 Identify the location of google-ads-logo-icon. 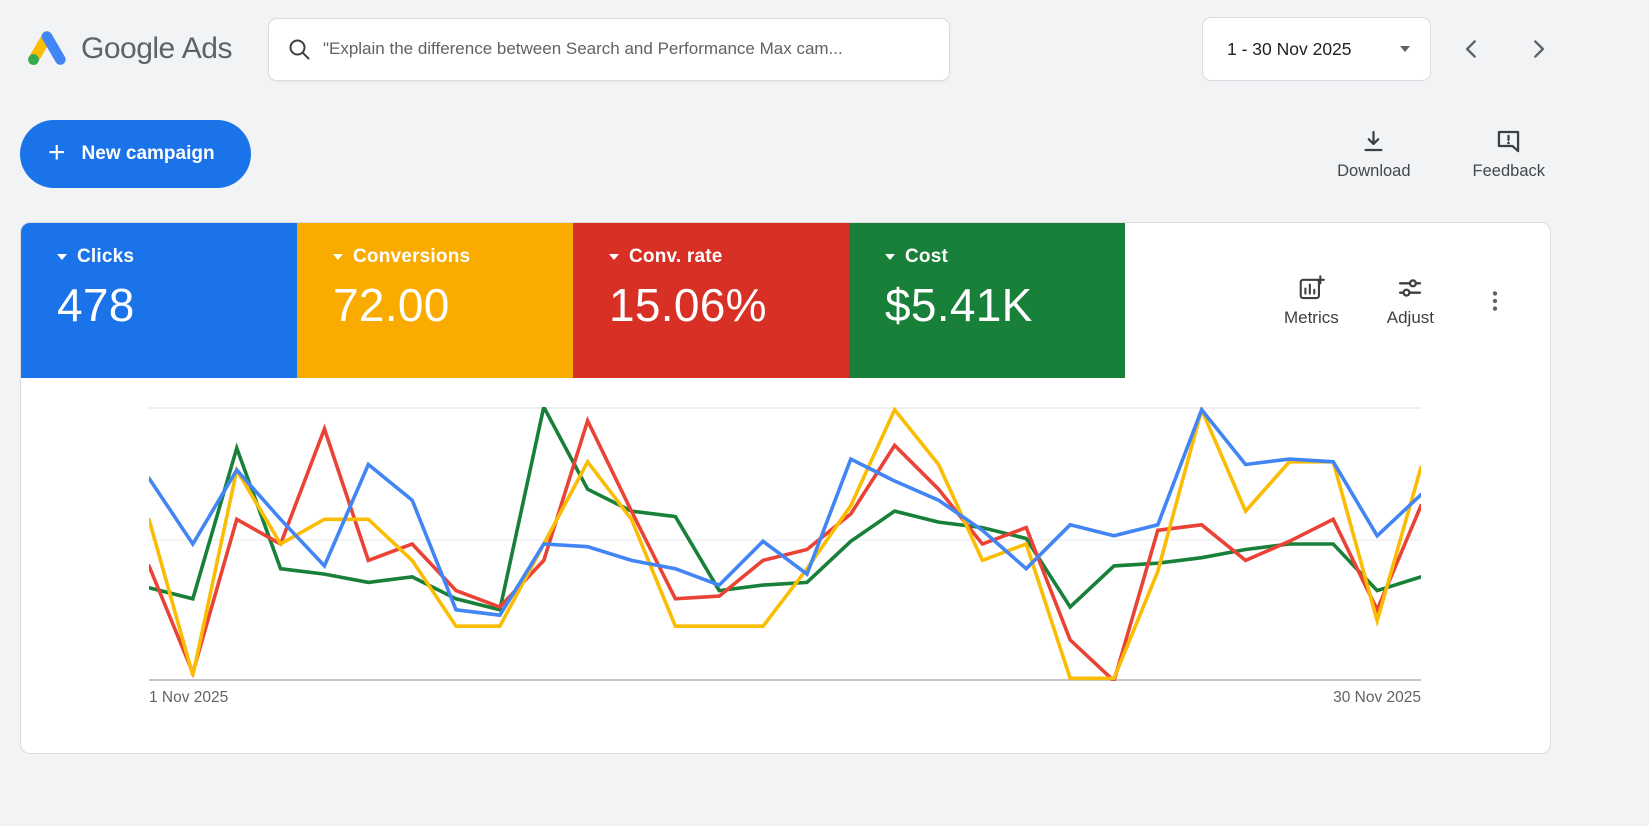
(47, 48).